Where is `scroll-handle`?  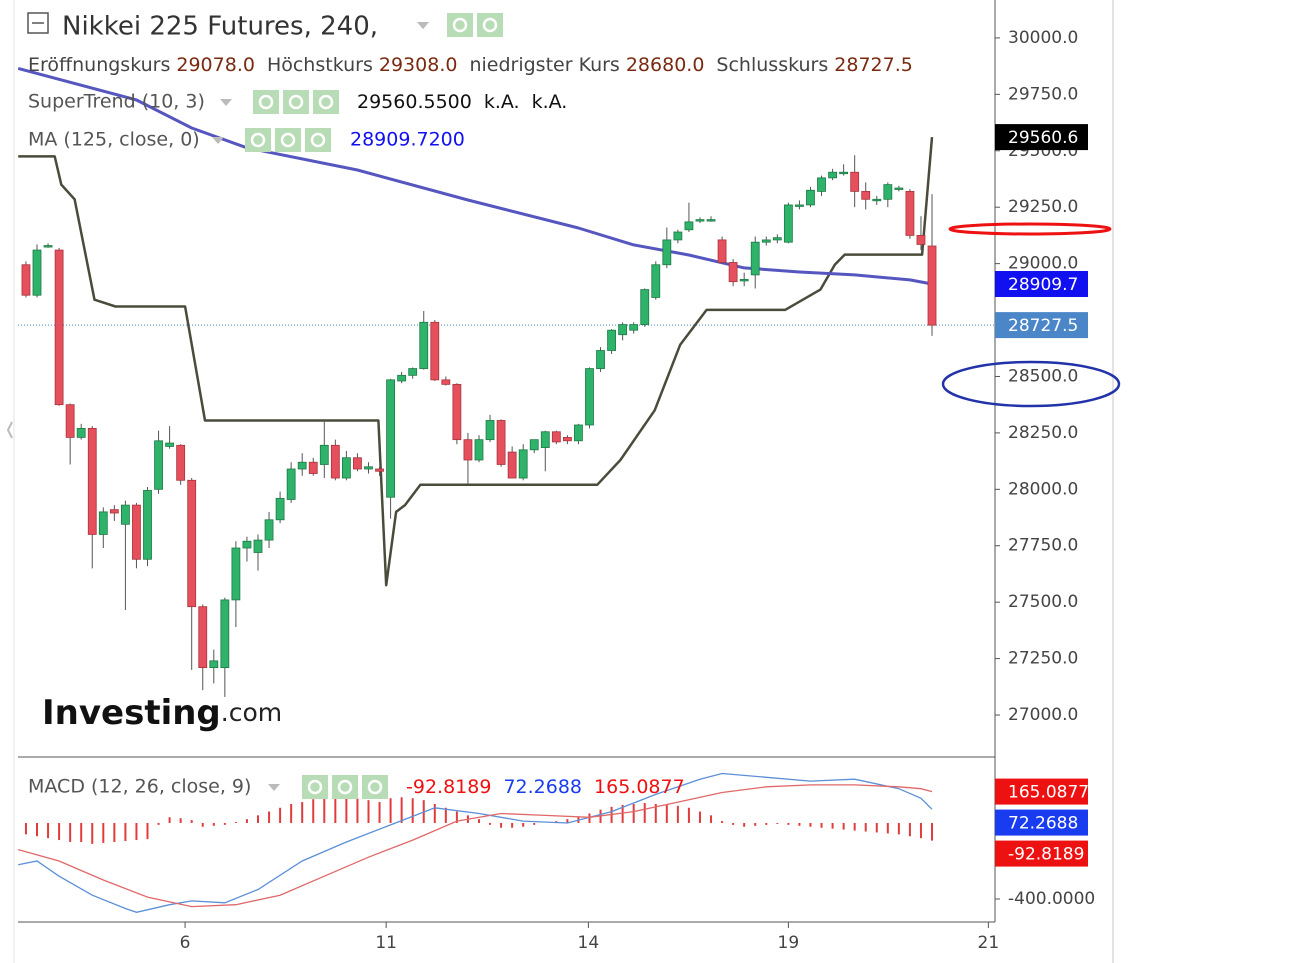
scroll-handle is located at coordinates (9, 430).